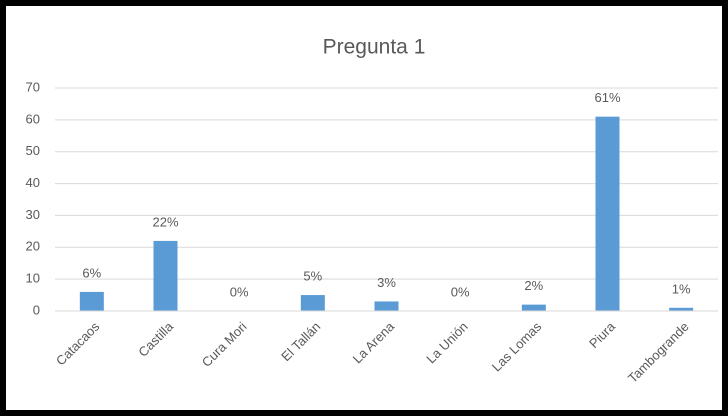  I want to click on data-label: 5%, so click(312, 276).